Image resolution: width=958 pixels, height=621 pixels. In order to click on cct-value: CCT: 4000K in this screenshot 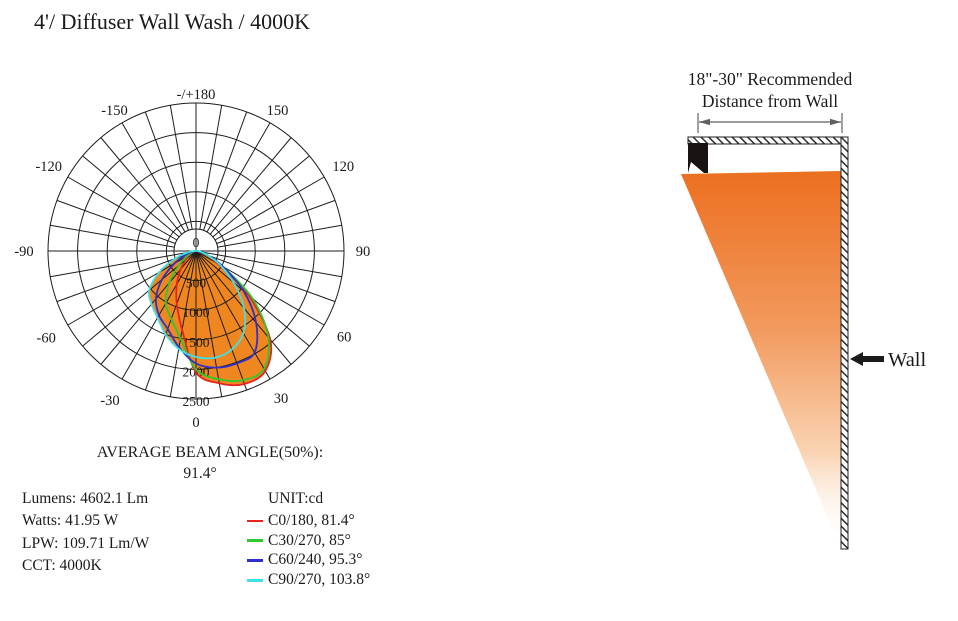, I will do `click(62, 565)`.